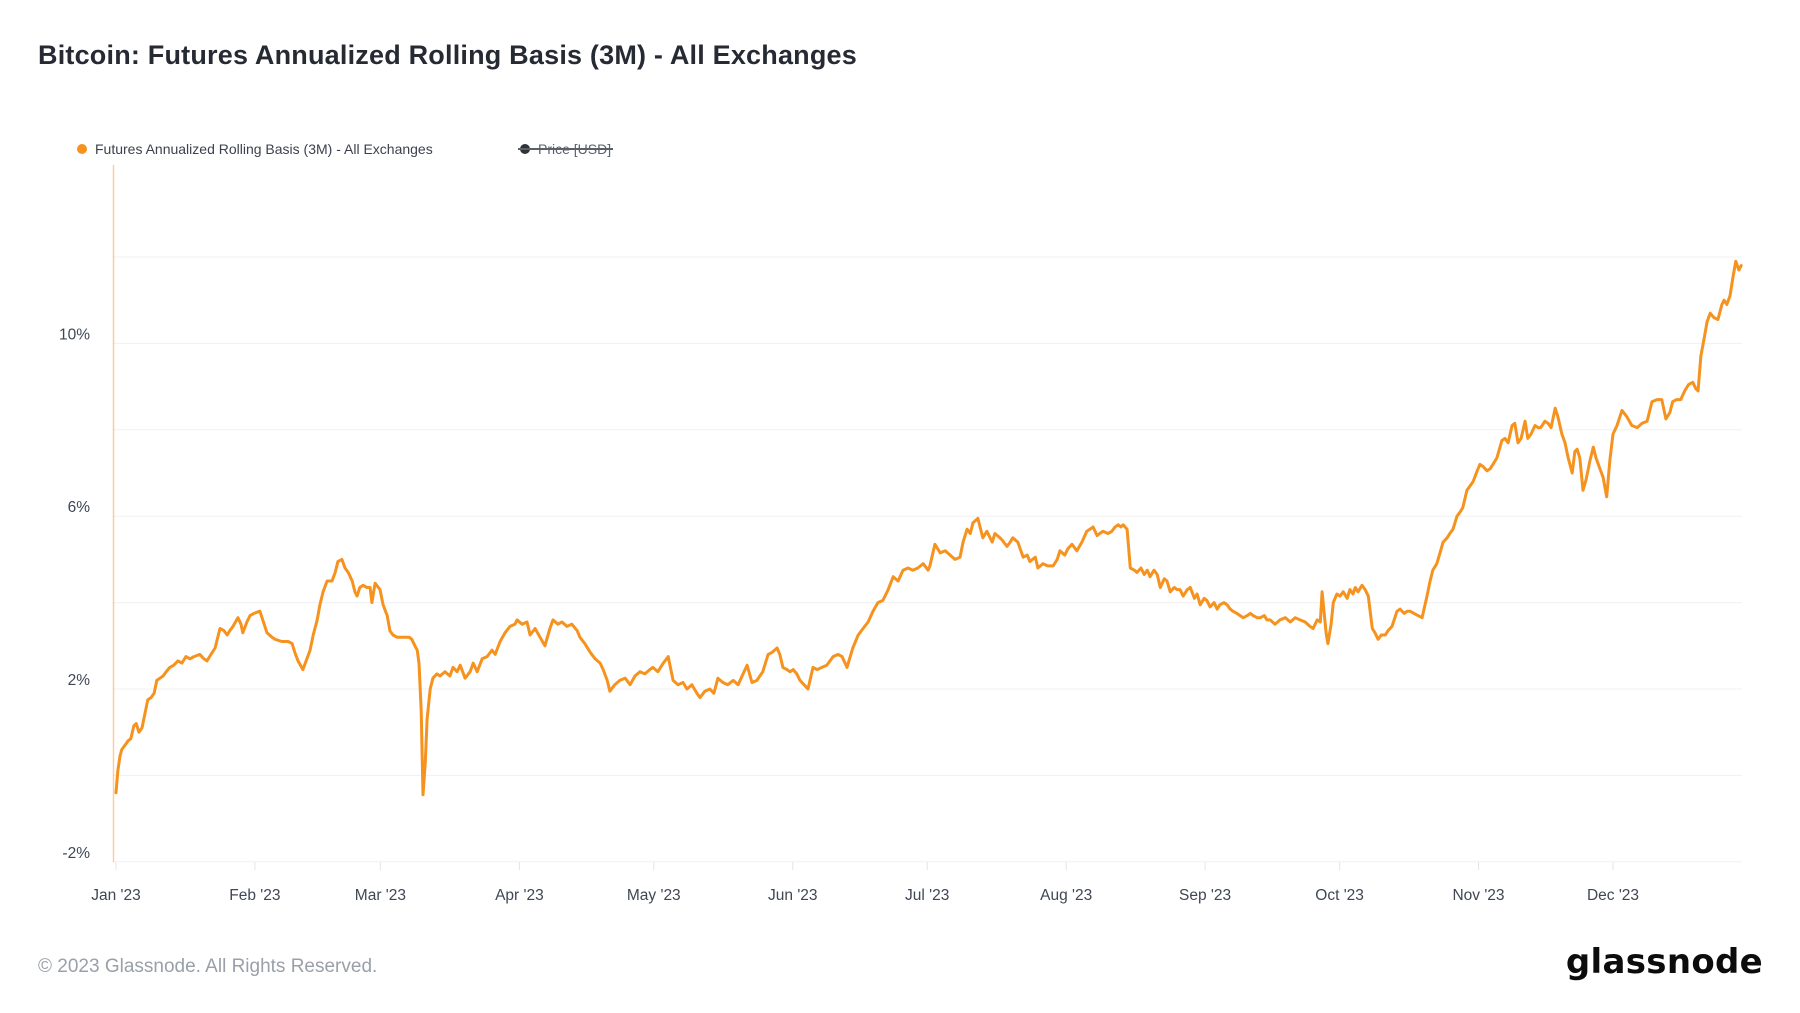 This screenshot has height=1013, width=1800. What do you see at coordinates (82, 149) in the screenshot?
I see `legend-dot-basis-icon` at bounding box center [82, 149].